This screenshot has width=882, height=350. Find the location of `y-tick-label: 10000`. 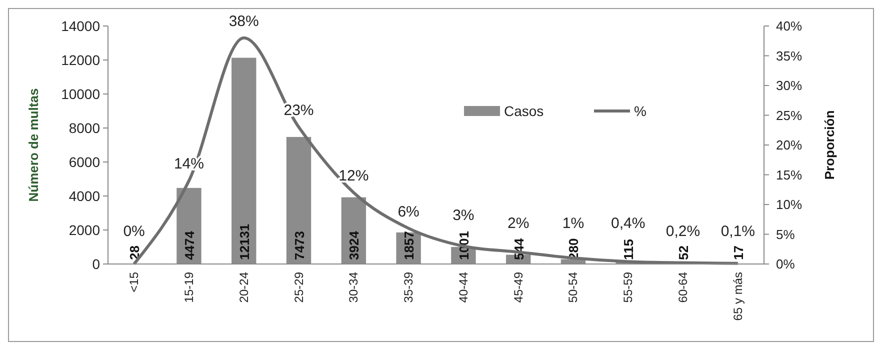

y-tick-label: 10000 is located at coordinates (80, 94).